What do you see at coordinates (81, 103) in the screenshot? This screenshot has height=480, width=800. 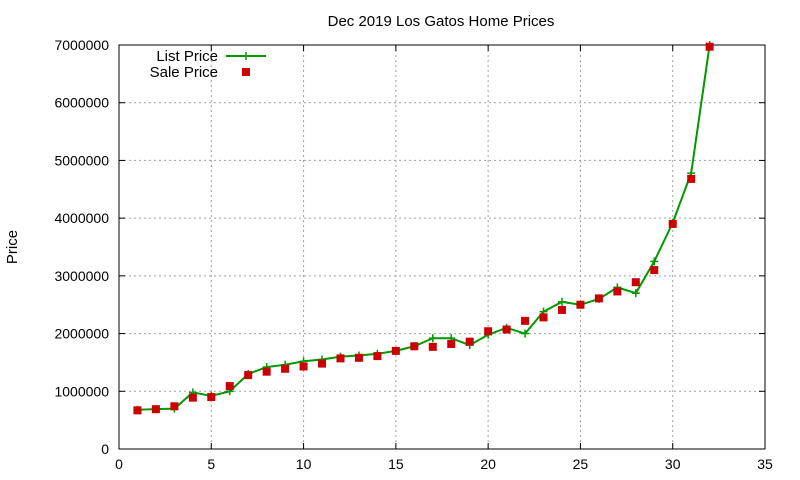 I see `y-tick-label: 6000000` at bounding box center [81, 103].